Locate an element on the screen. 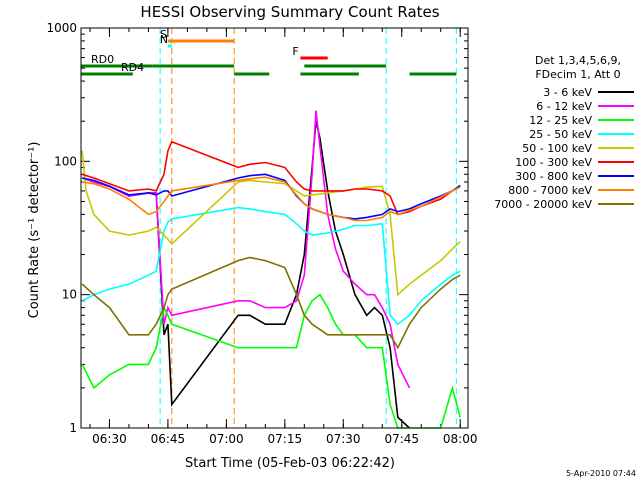 This screenshot has height=480, width=640. legend-label: 300 - 800 keV is located at coordinates (553, 176).